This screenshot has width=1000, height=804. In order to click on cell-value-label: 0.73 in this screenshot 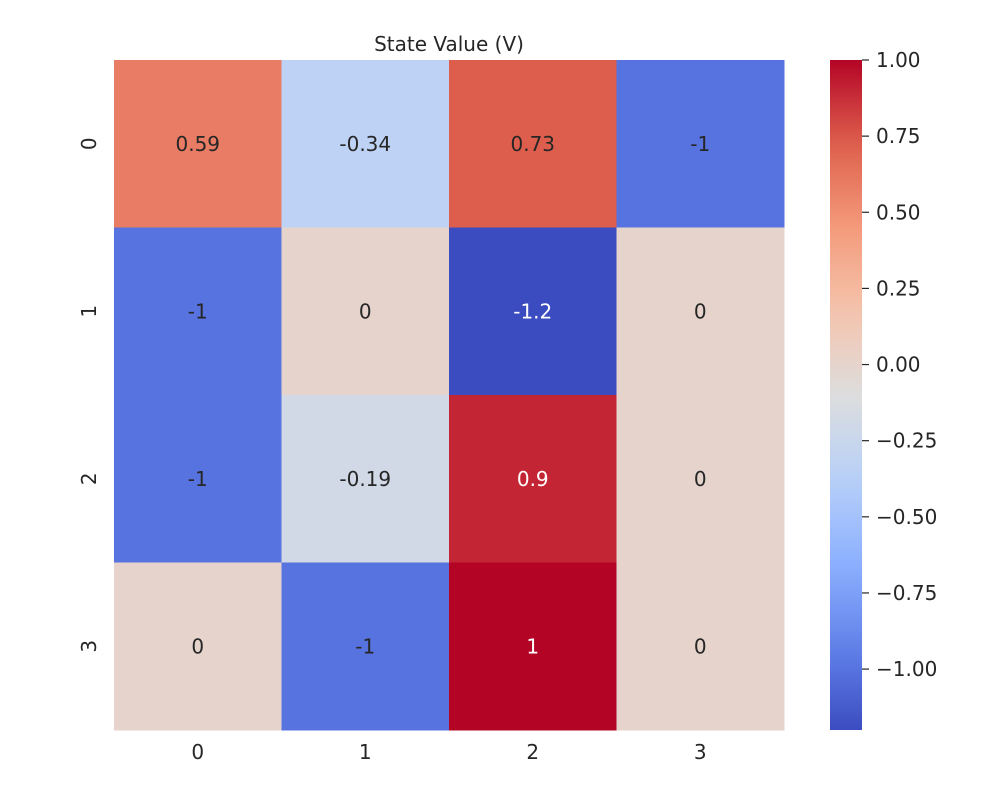, I will do `click(532, 144)`.